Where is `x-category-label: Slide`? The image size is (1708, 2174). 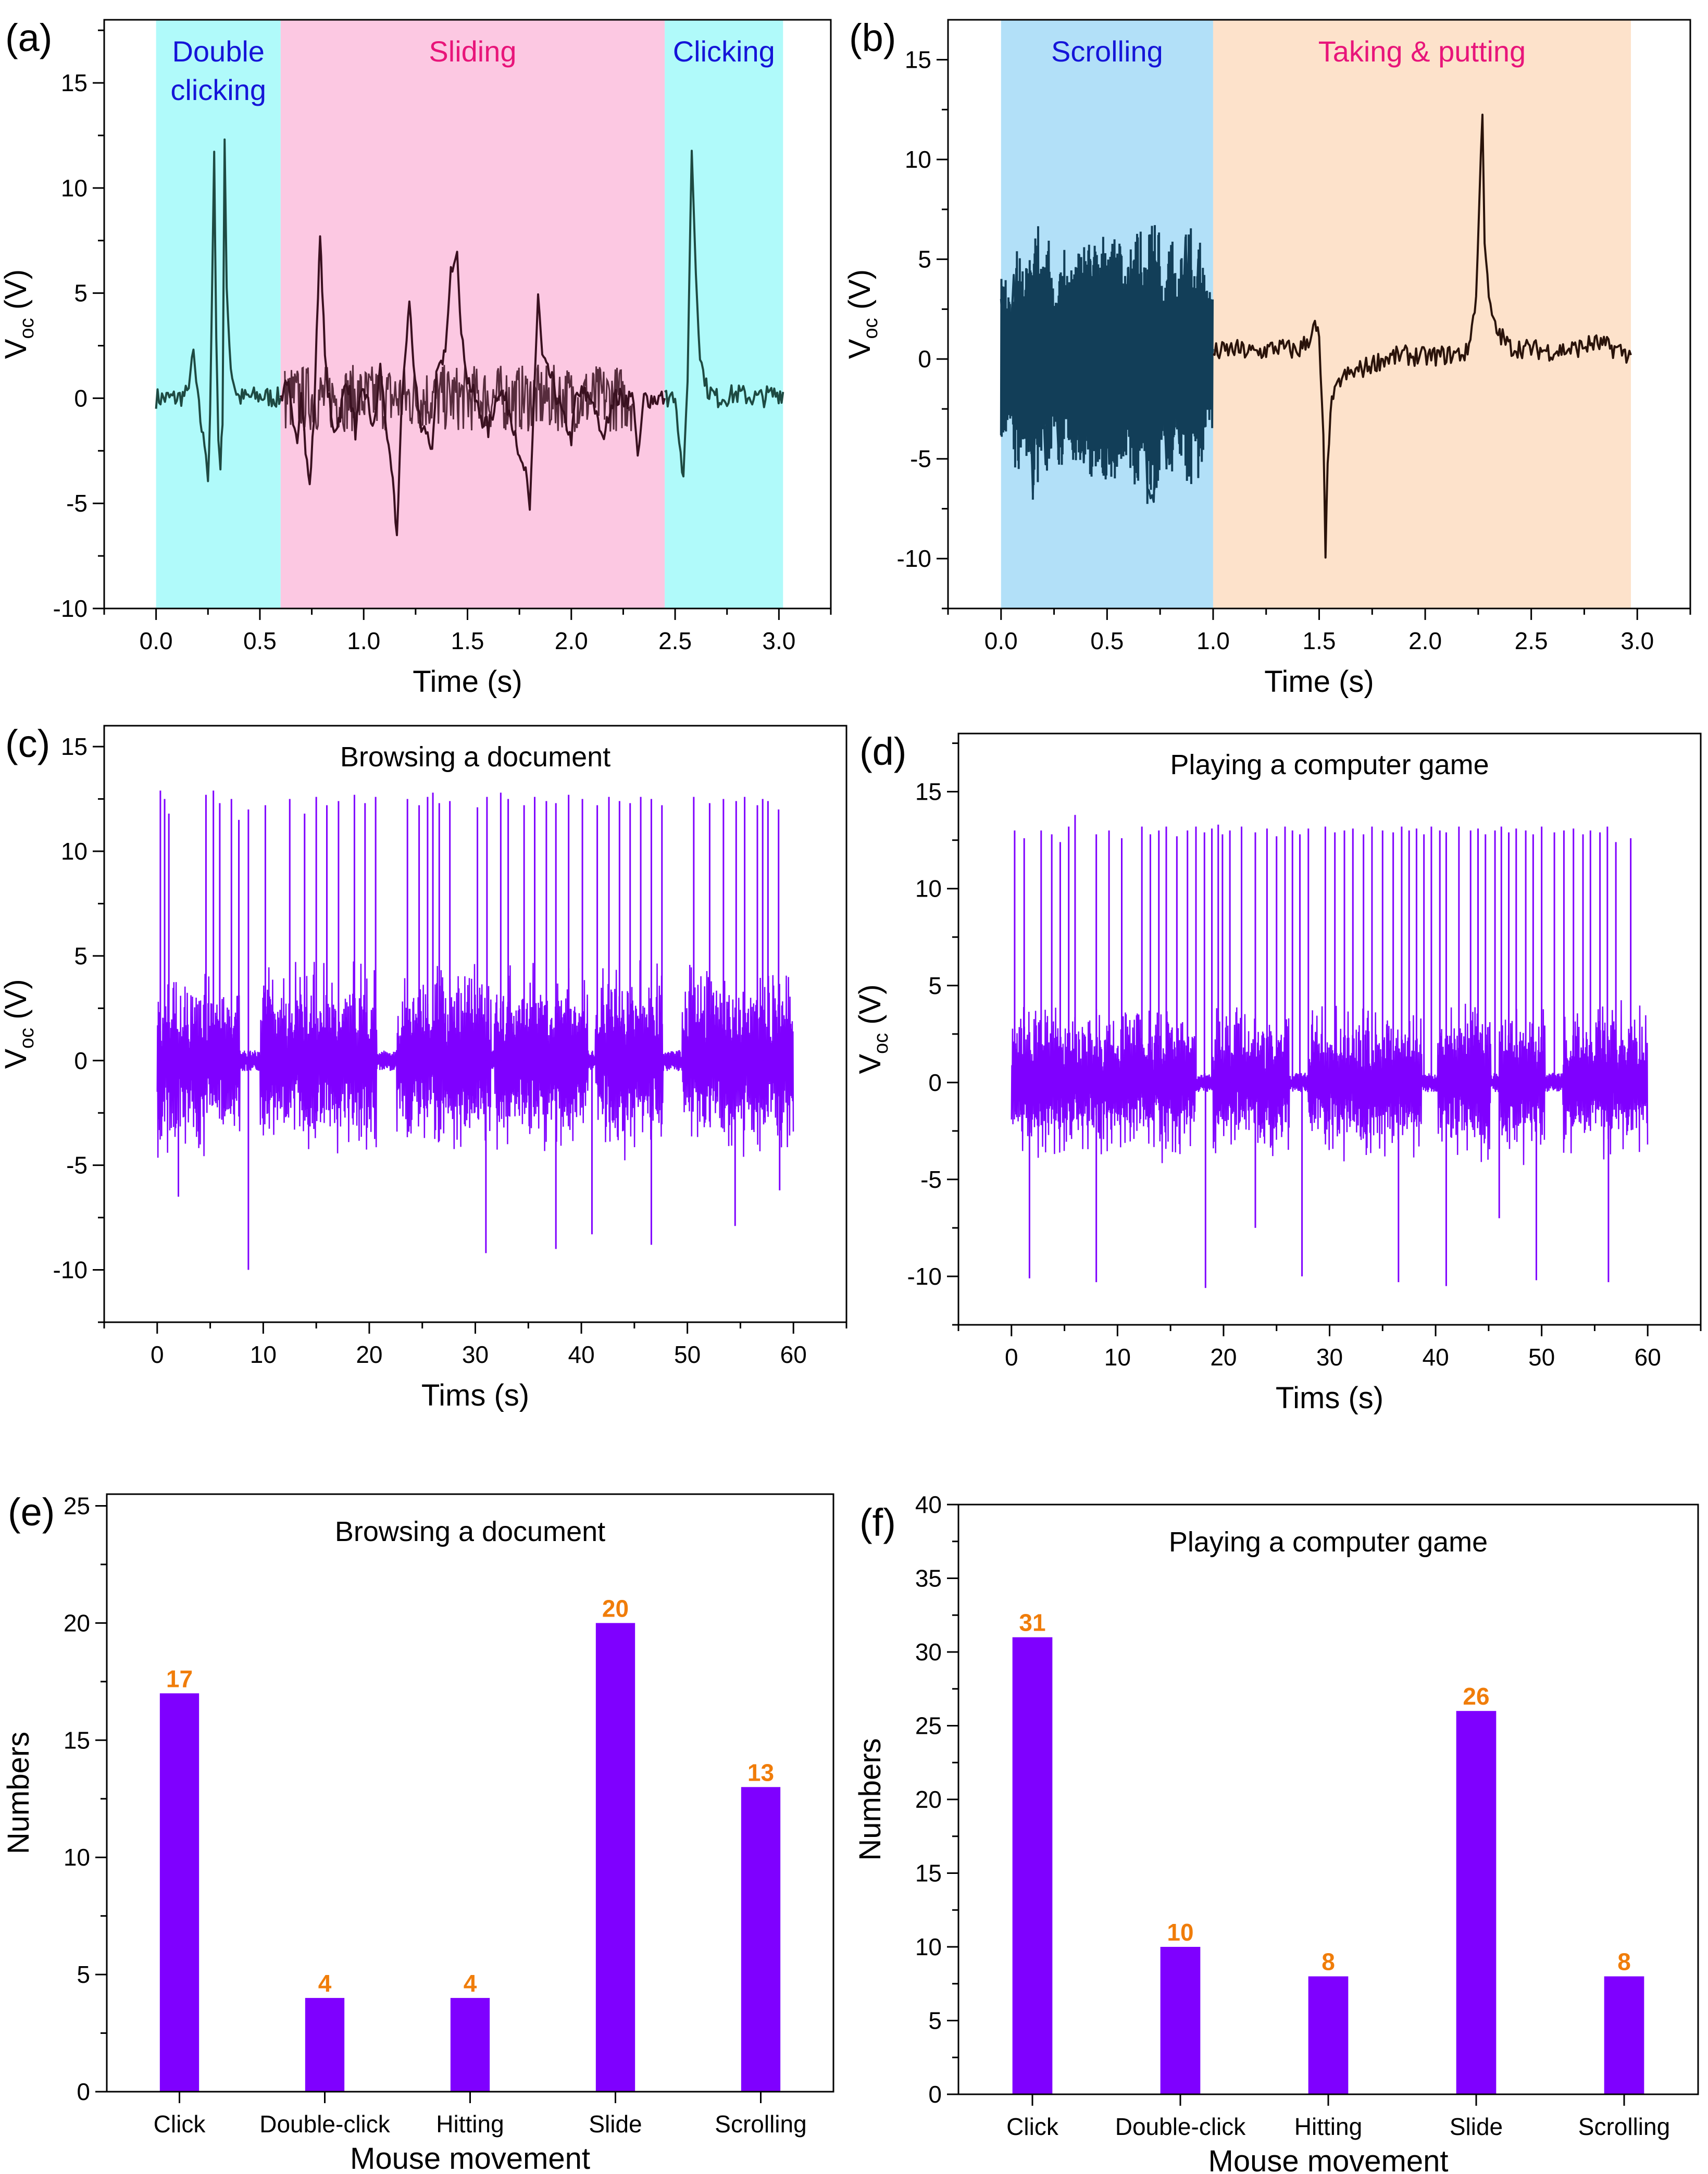 x-category-label: Slide is located at coordinates (615, 2124).